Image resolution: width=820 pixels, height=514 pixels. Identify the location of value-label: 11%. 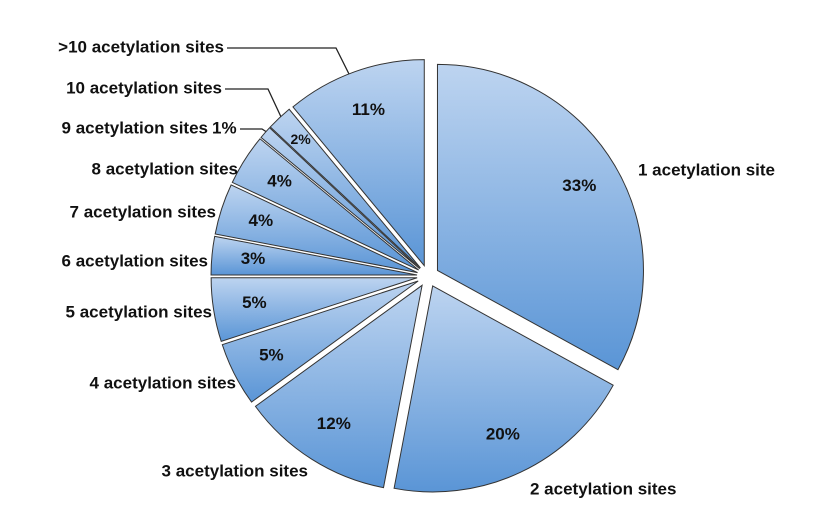
(368, 109).